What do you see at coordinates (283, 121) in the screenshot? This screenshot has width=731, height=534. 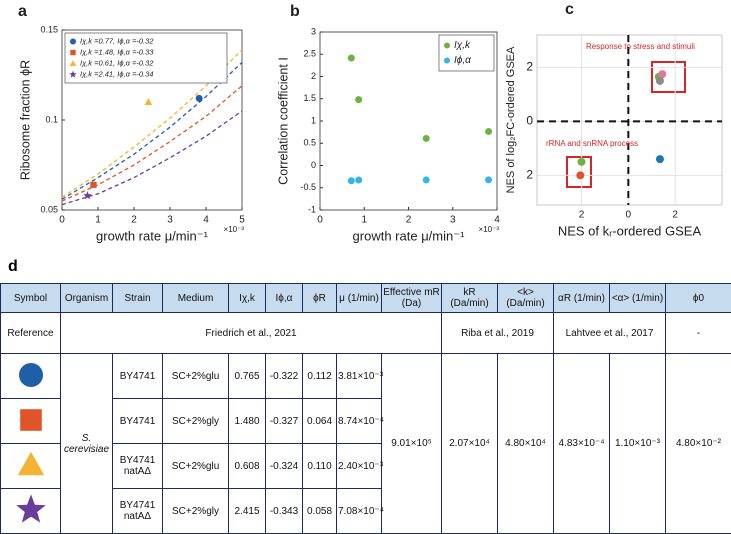 I see `y-axis-label: Correlation coefficient I` at bounding box center [283, 121].